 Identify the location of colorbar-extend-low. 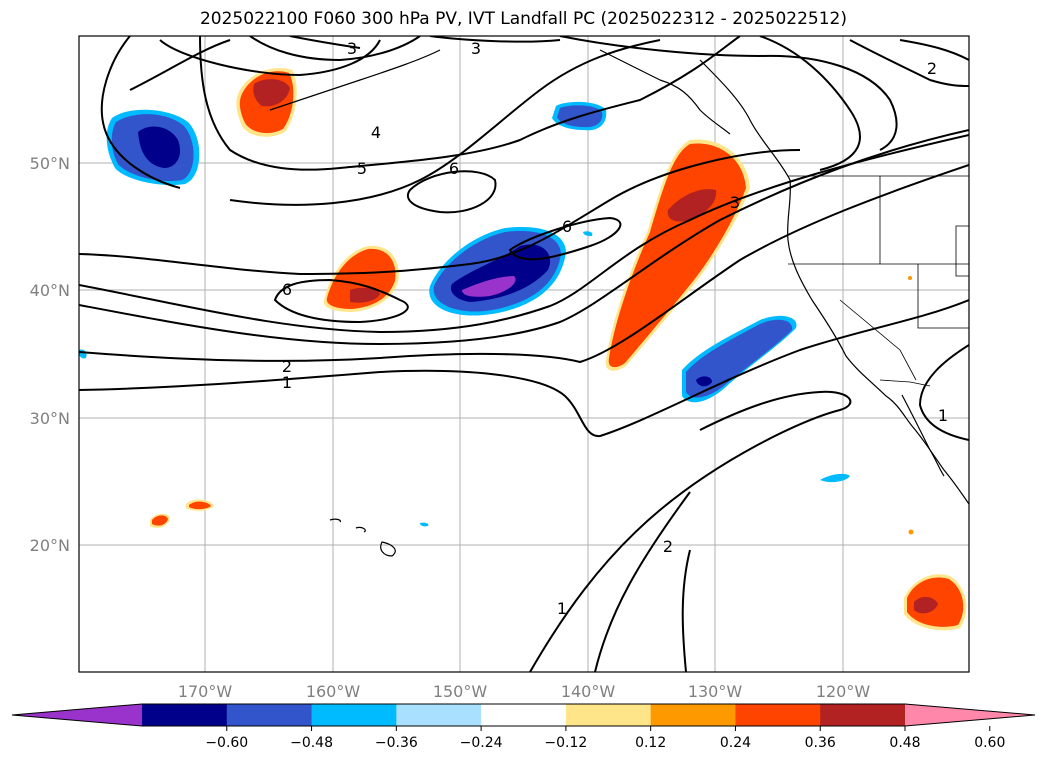
(77, 715).